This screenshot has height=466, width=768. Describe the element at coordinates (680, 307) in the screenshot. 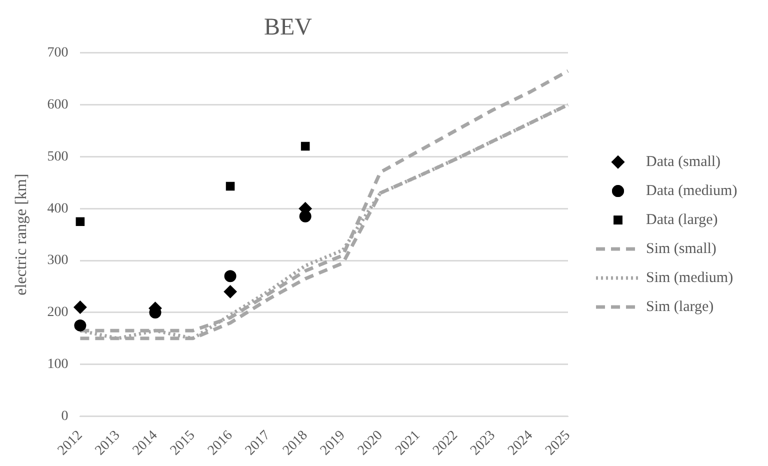

I see `legend-label: Sim (large)` at that location.